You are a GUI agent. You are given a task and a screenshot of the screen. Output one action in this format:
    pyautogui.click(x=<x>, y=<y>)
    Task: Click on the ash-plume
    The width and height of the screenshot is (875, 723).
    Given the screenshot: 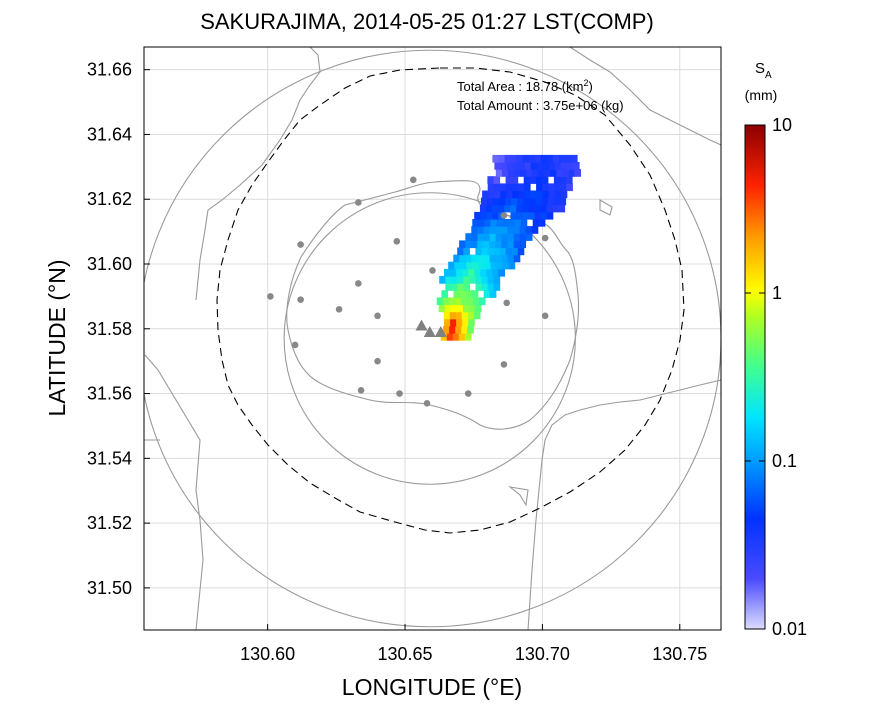 What is the action you would take?
    pyautogui.click(x=508, y=247)
    